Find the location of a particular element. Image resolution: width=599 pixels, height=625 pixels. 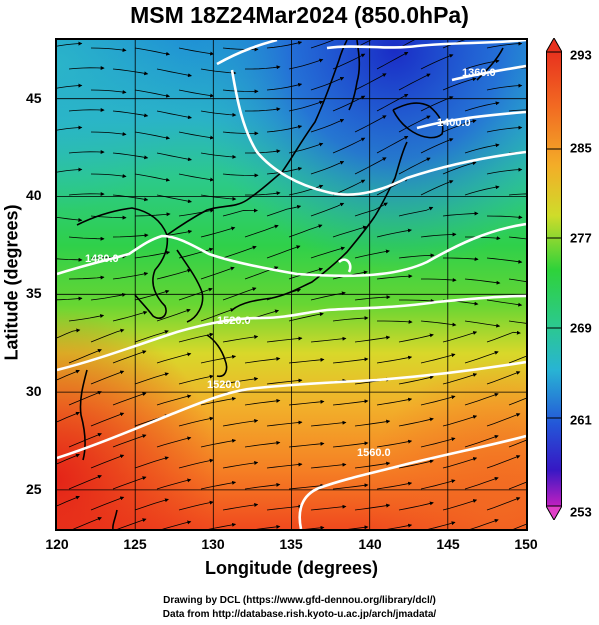

colorbar-label-261: 261 is located at coordinates (581, 420).